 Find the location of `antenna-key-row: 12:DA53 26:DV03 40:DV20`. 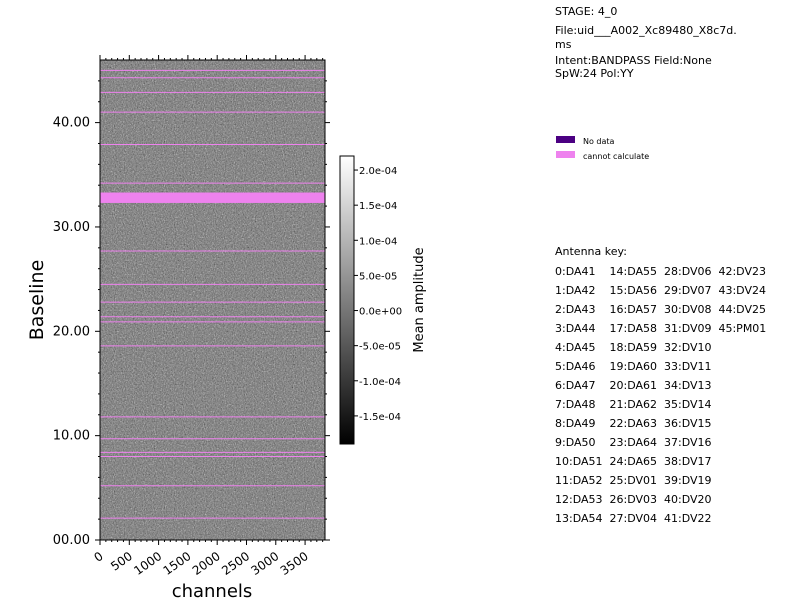

antenna-key-row: 12:DA53 26:DV03 40:DV20 is located at coordinates (633, 499).